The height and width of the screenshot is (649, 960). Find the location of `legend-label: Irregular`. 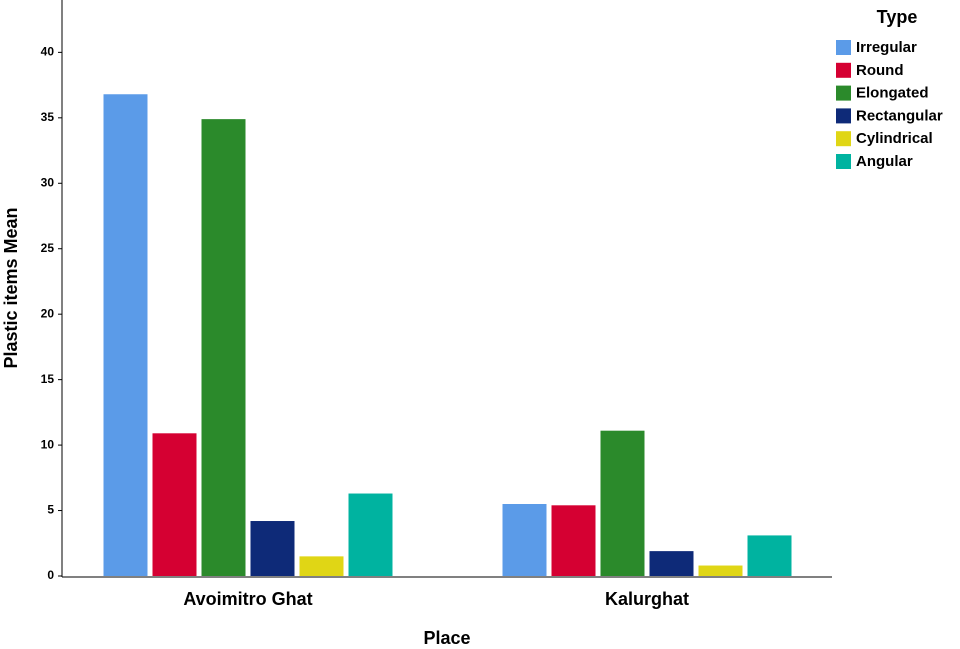

legend-label: Irregular is located at coordinates (886, 47).